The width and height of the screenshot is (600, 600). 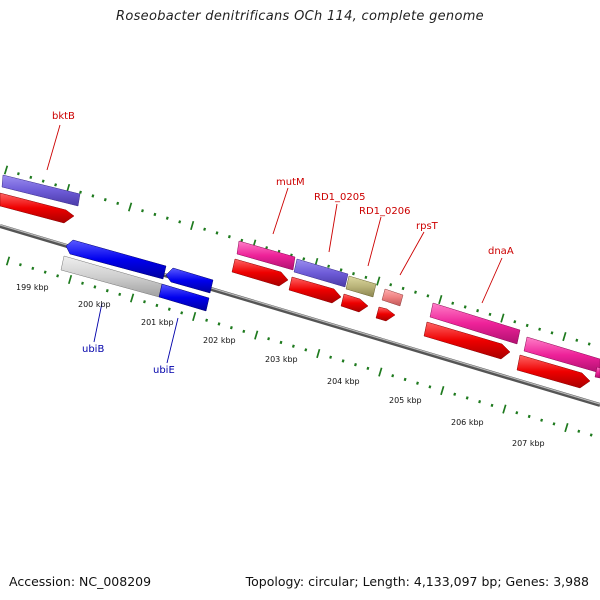 What do you see at coordinates (315, 290) in the screenshot?
I see `gene-RD1_0205-arrow` at bounding box center [315, 290].